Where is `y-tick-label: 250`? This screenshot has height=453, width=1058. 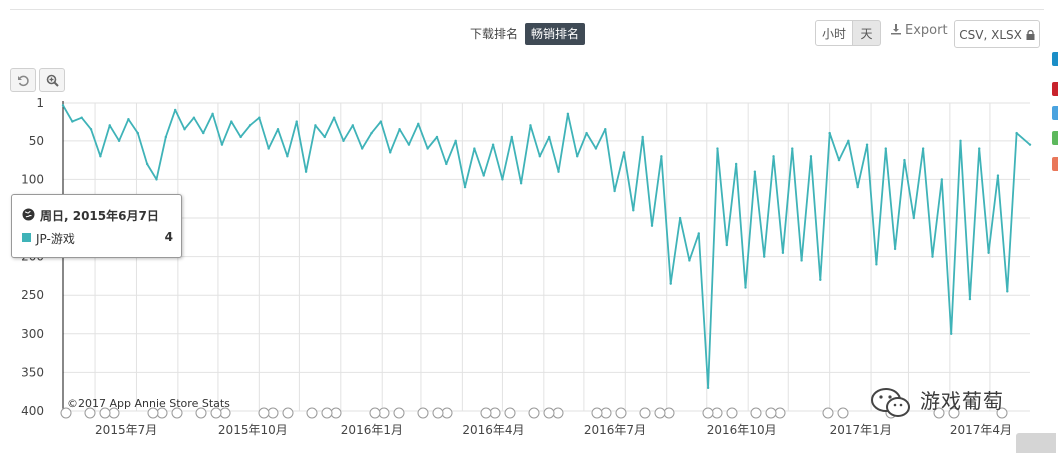 y-tick-label: 250 is located at coordinates (32, 295).